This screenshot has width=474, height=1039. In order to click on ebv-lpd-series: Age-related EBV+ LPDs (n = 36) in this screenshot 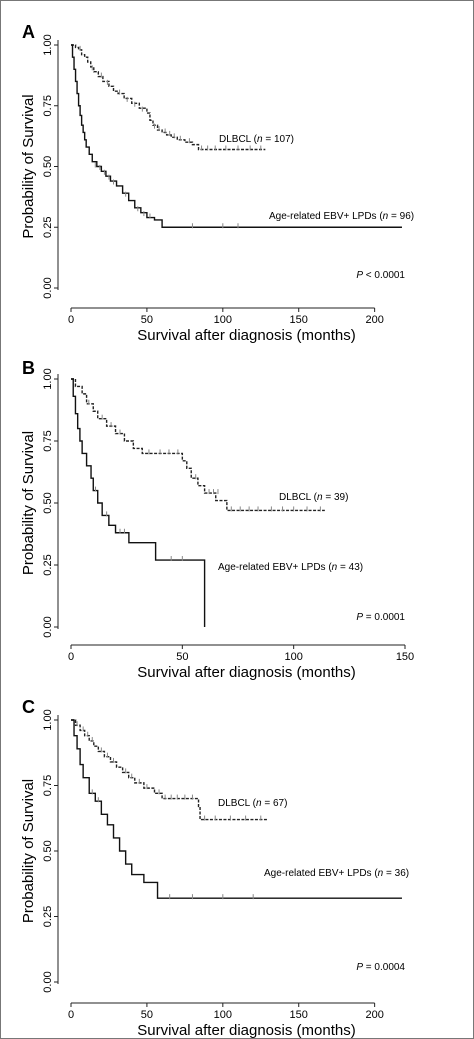, I will do `click(240, 809)`.